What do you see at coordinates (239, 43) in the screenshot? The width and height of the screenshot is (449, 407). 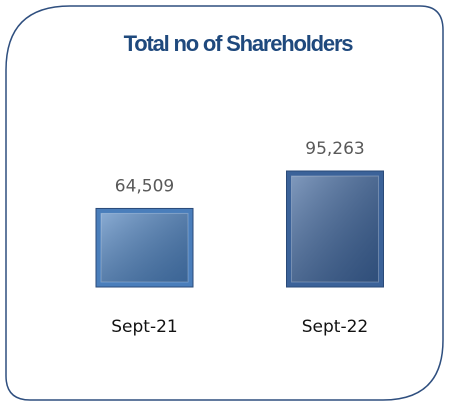 I see `chart-title: Total no of Shareholders` at bounding box center [239, 43].